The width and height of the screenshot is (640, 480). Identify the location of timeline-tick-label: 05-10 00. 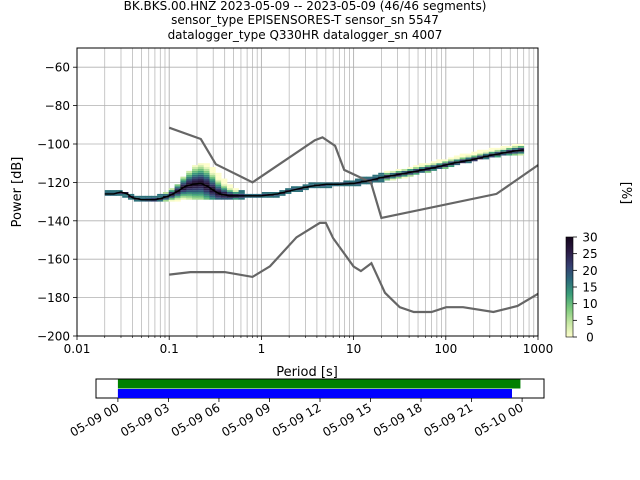
(499, 419).